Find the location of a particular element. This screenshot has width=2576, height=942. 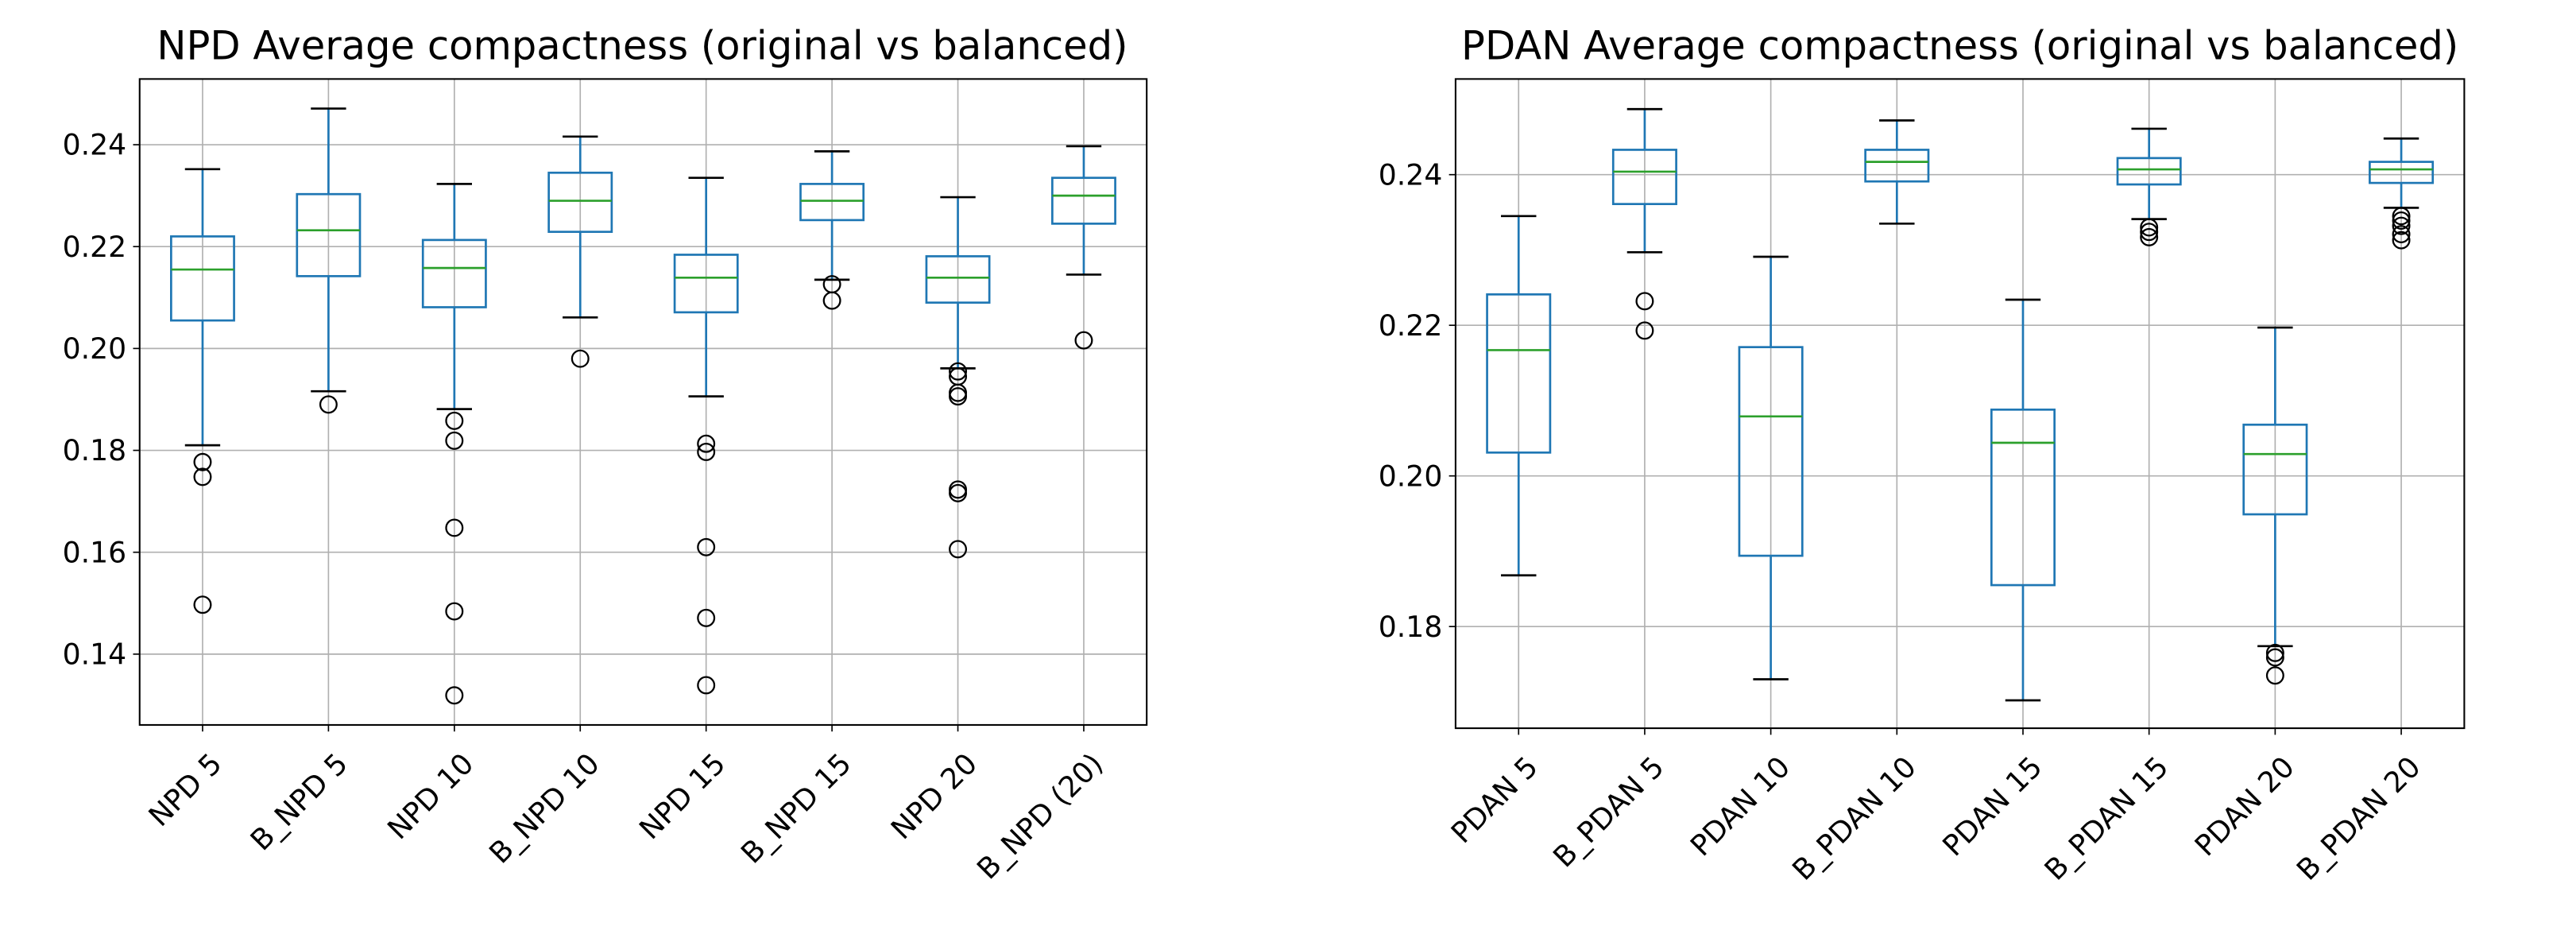

x-tick-label: NPD 20 is located at coordinates (934, 796).